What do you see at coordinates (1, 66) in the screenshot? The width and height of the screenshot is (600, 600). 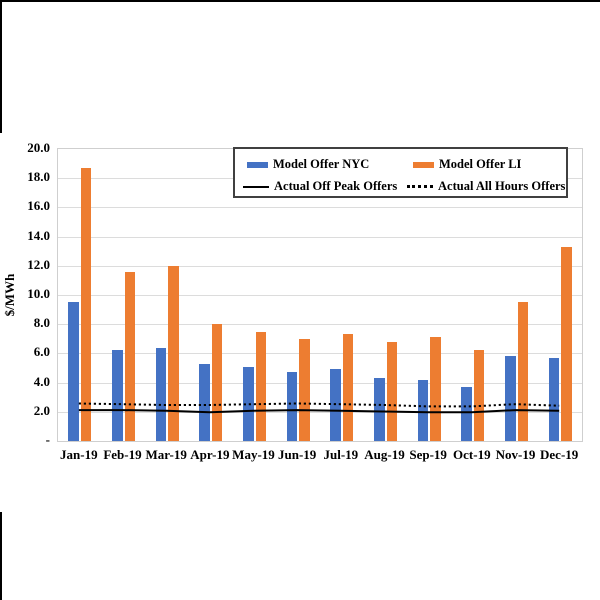 I see `page-left-border-line-upper` at bounding box center [1, 66].